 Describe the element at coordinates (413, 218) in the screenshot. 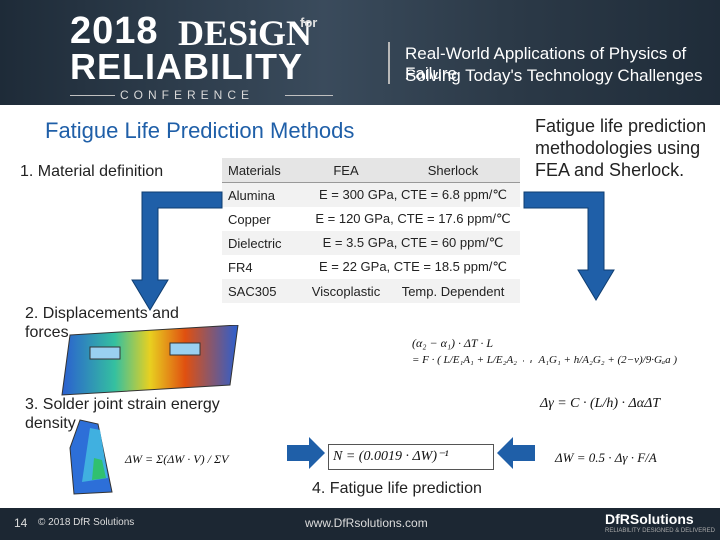

I see `row-value: E = 120 GPa, CTE = 17.6 ppm/℃` at that location.